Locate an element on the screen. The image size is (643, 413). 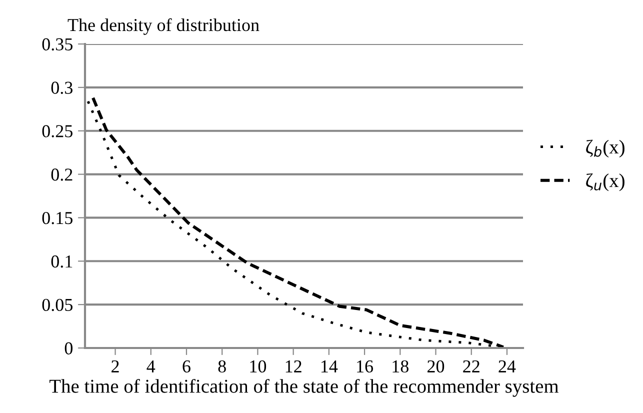
y-tick-label: 0.05 is located at coordinates (57, 305).